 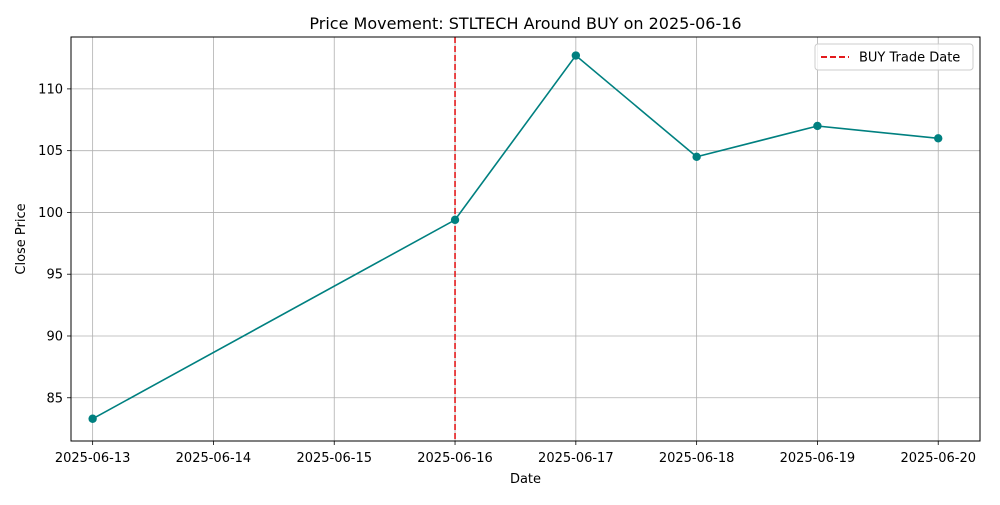 I want to click on y-tick-label: 110, so click(x=50, y=89).